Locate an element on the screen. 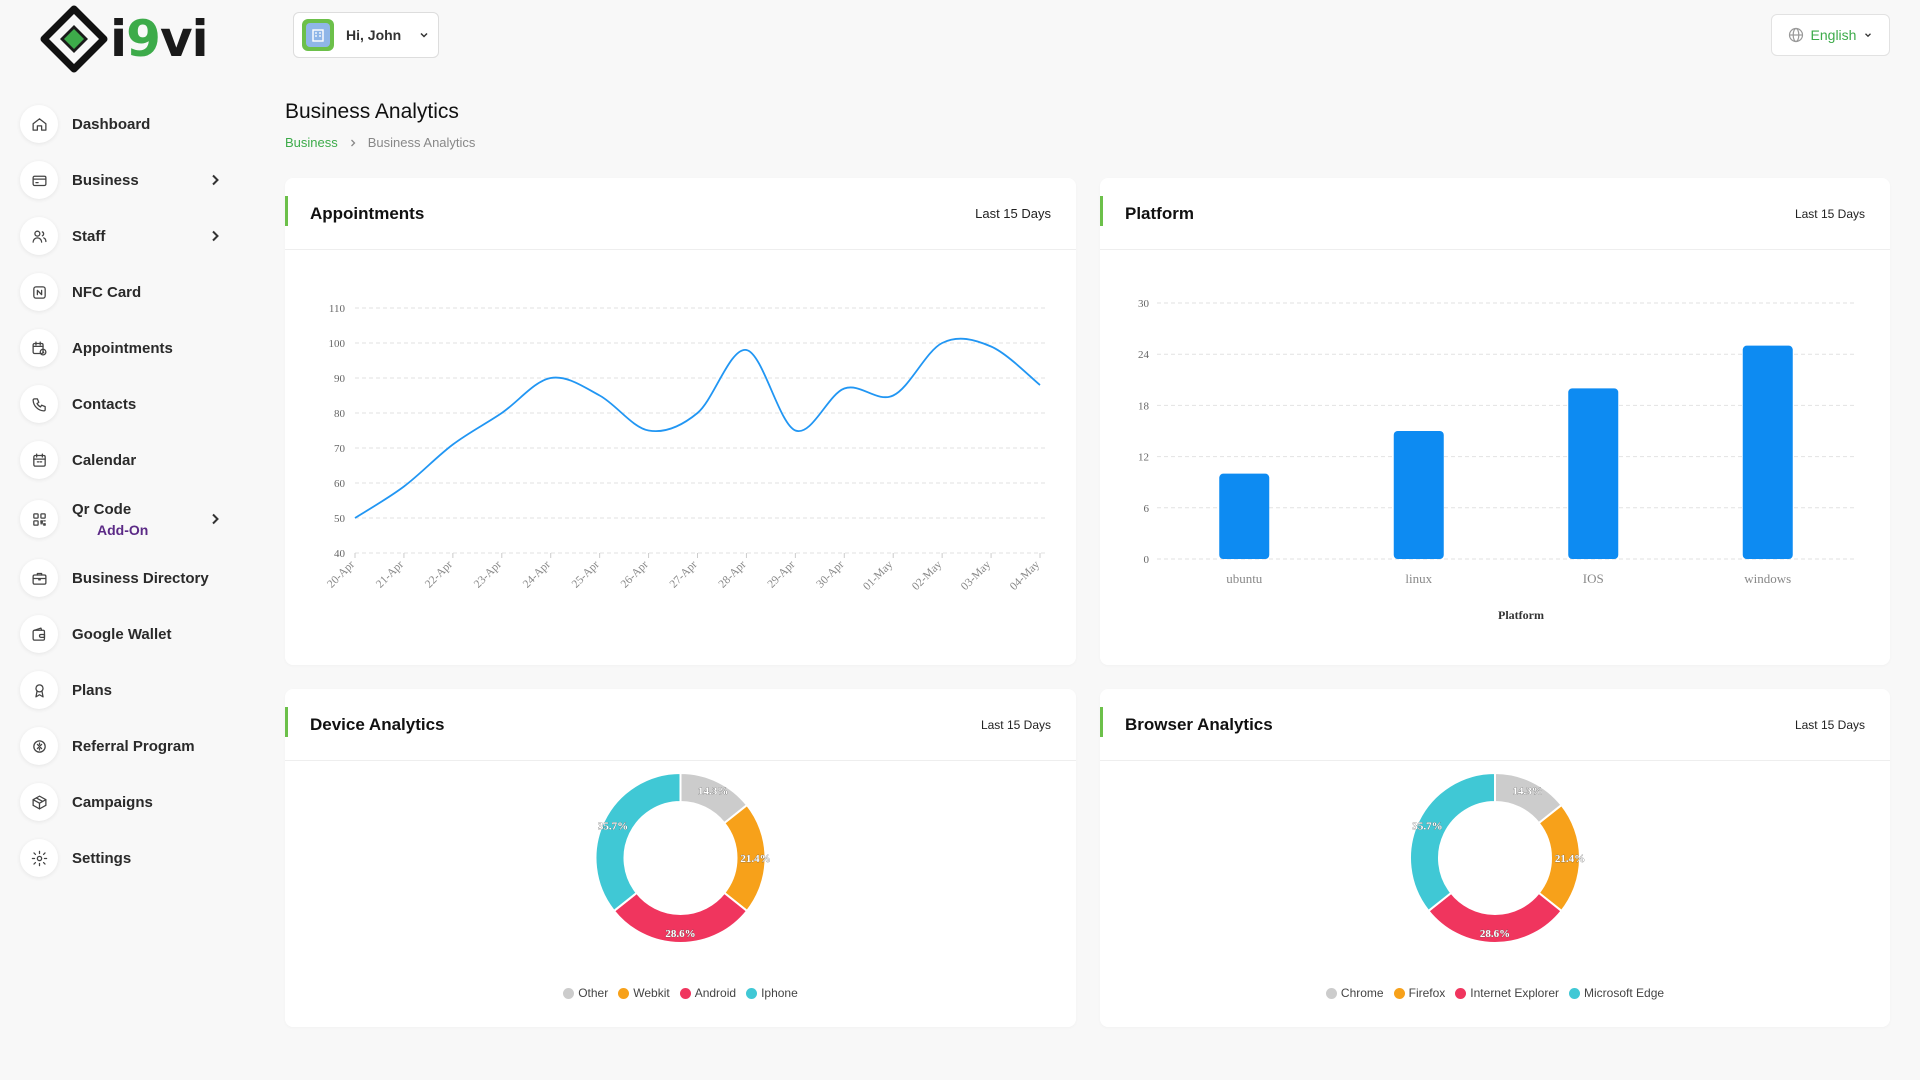 This screenshot has height=1080, width=1920. home-icon is located at coordinates (39, 124).